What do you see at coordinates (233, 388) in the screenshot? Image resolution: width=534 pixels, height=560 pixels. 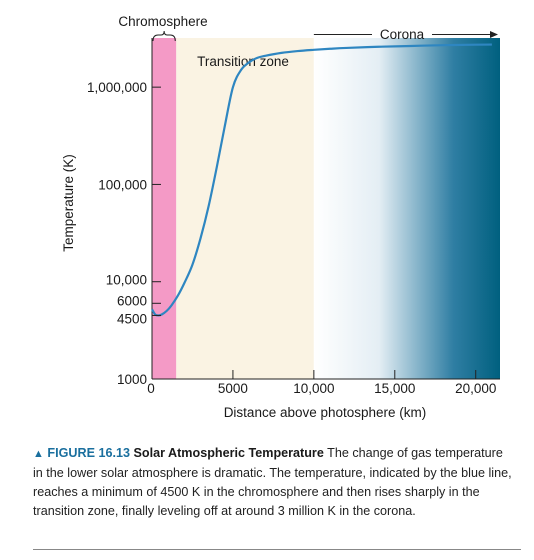 I see `x-tick-label: 5000` at bounding box center [233, 388].